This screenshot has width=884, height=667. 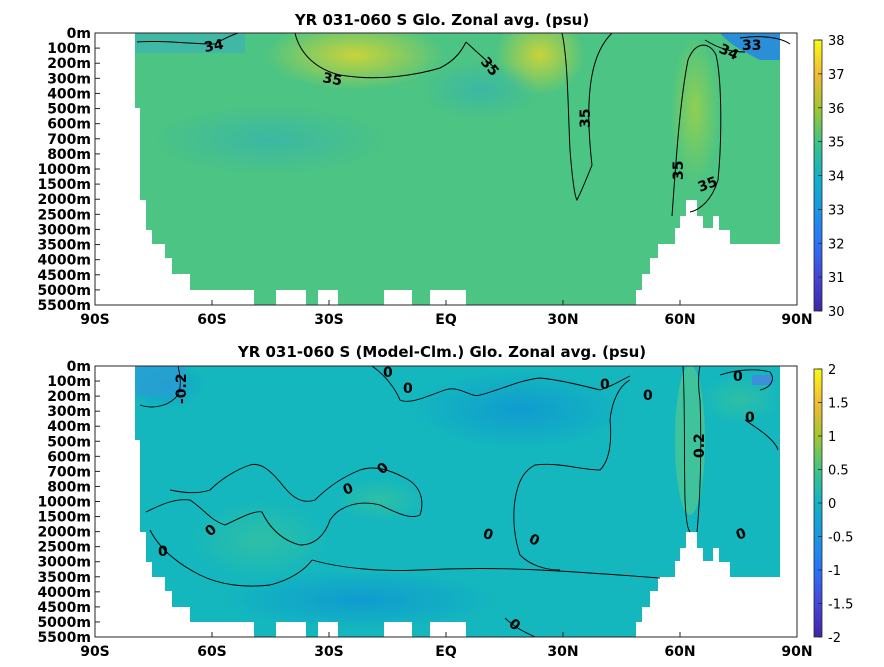 I want to click on bottom-contour-0-arctic, so click(x=746, y=380).